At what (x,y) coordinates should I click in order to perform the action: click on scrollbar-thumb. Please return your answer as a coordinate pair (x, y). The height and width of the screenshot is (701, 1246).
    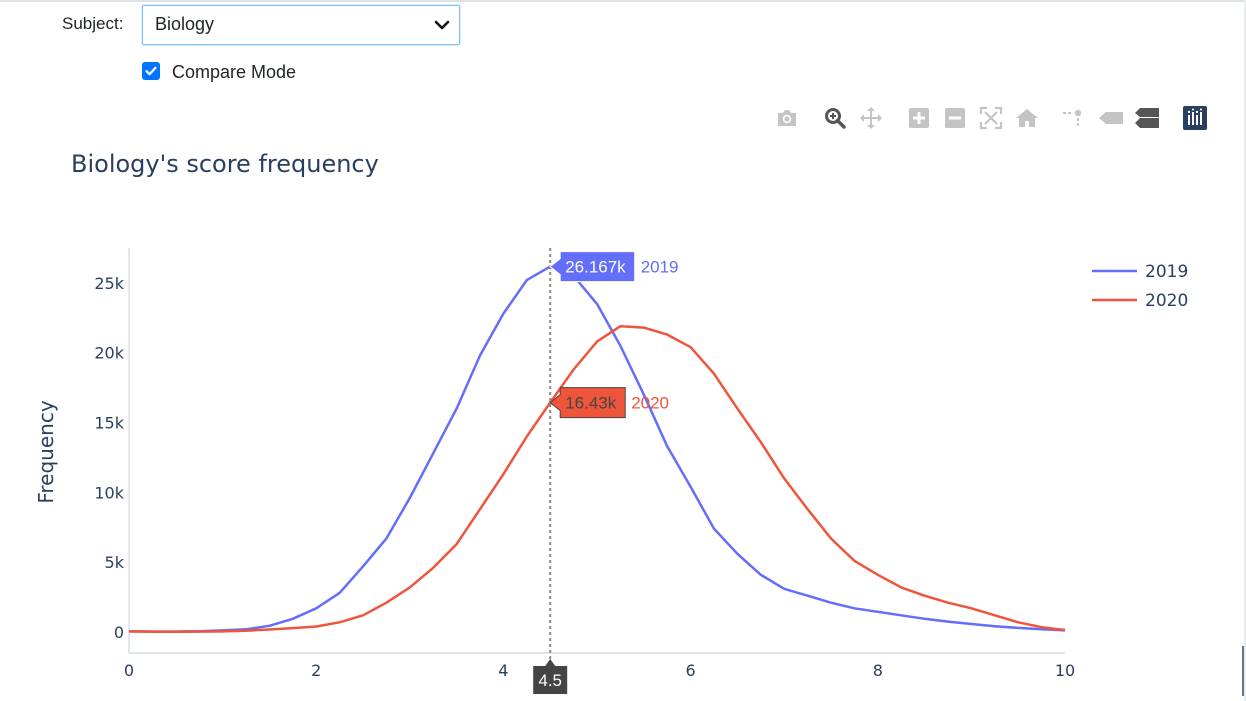
    Looking at the image, I should click on (1243, 671).